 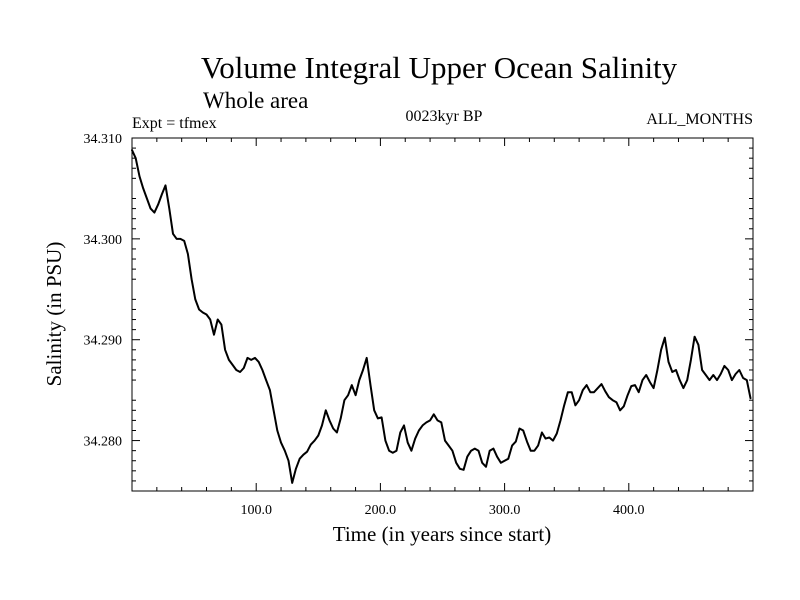 I want to click on x-tick-label: 300.0, so click(x=505, y=510).